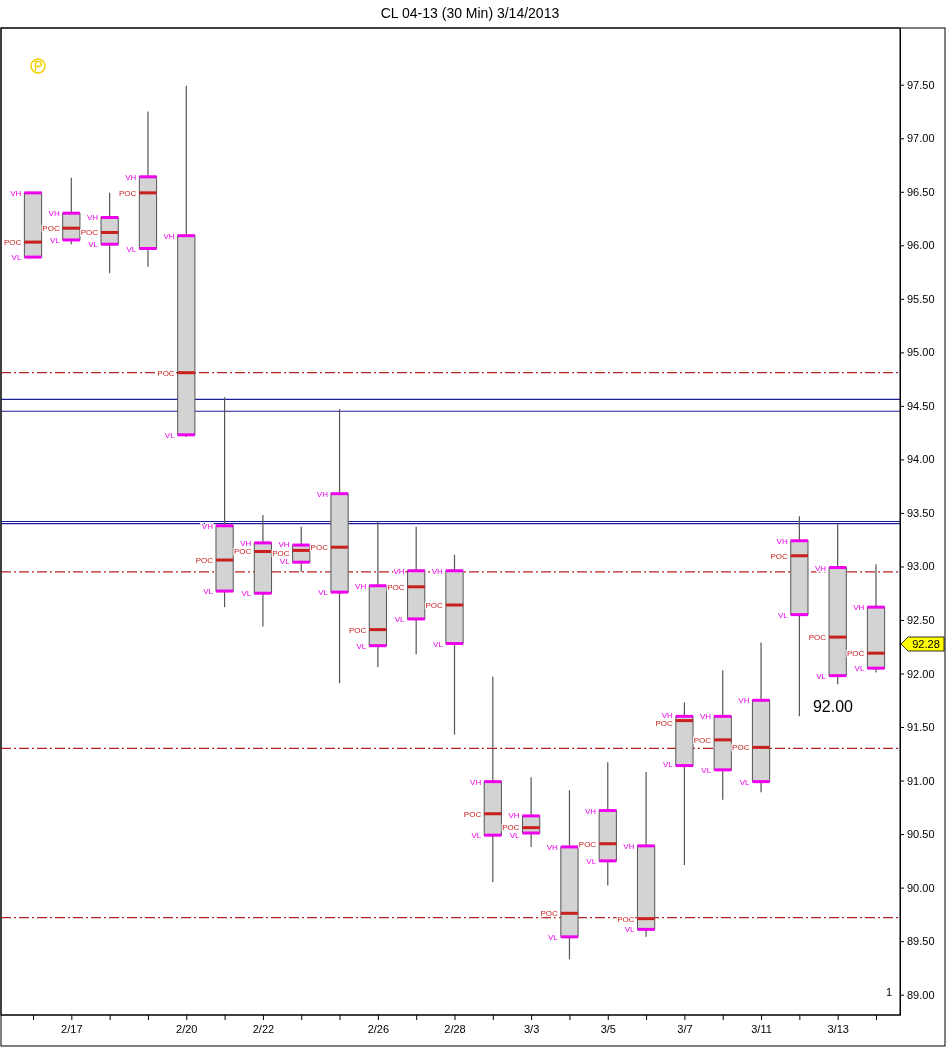 The height and width of the screenshot is (1061, 946). Describe the element at coordinates (921, 994) in the screenshot. I see `y-tick-label: 89.00` at that location.